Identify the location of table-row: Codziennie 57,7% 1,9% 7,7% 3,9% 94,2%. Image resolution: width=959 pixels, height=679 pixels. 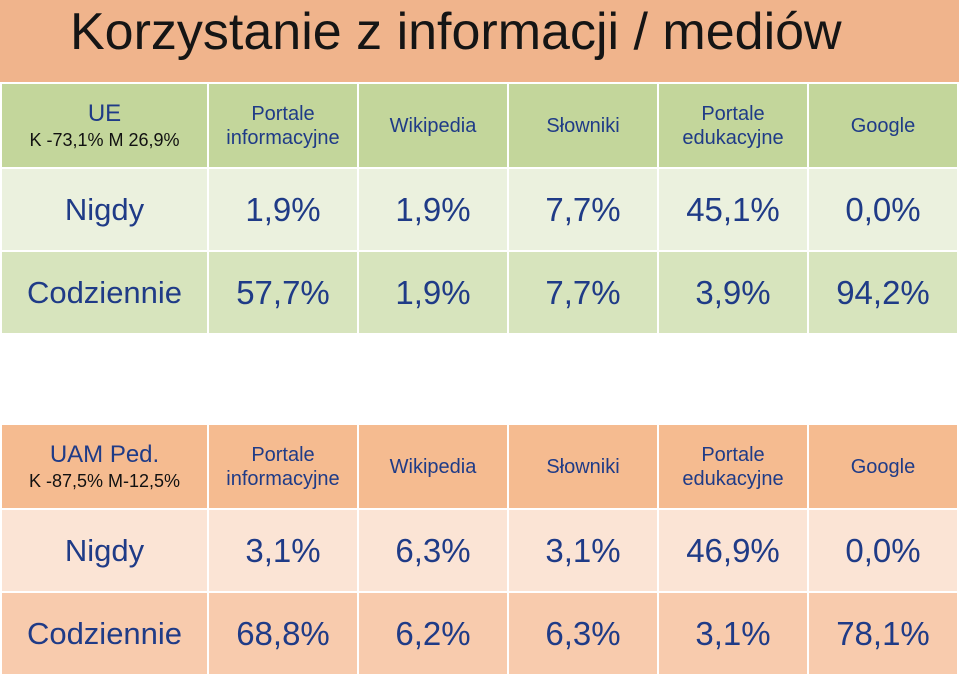
(479, 292).